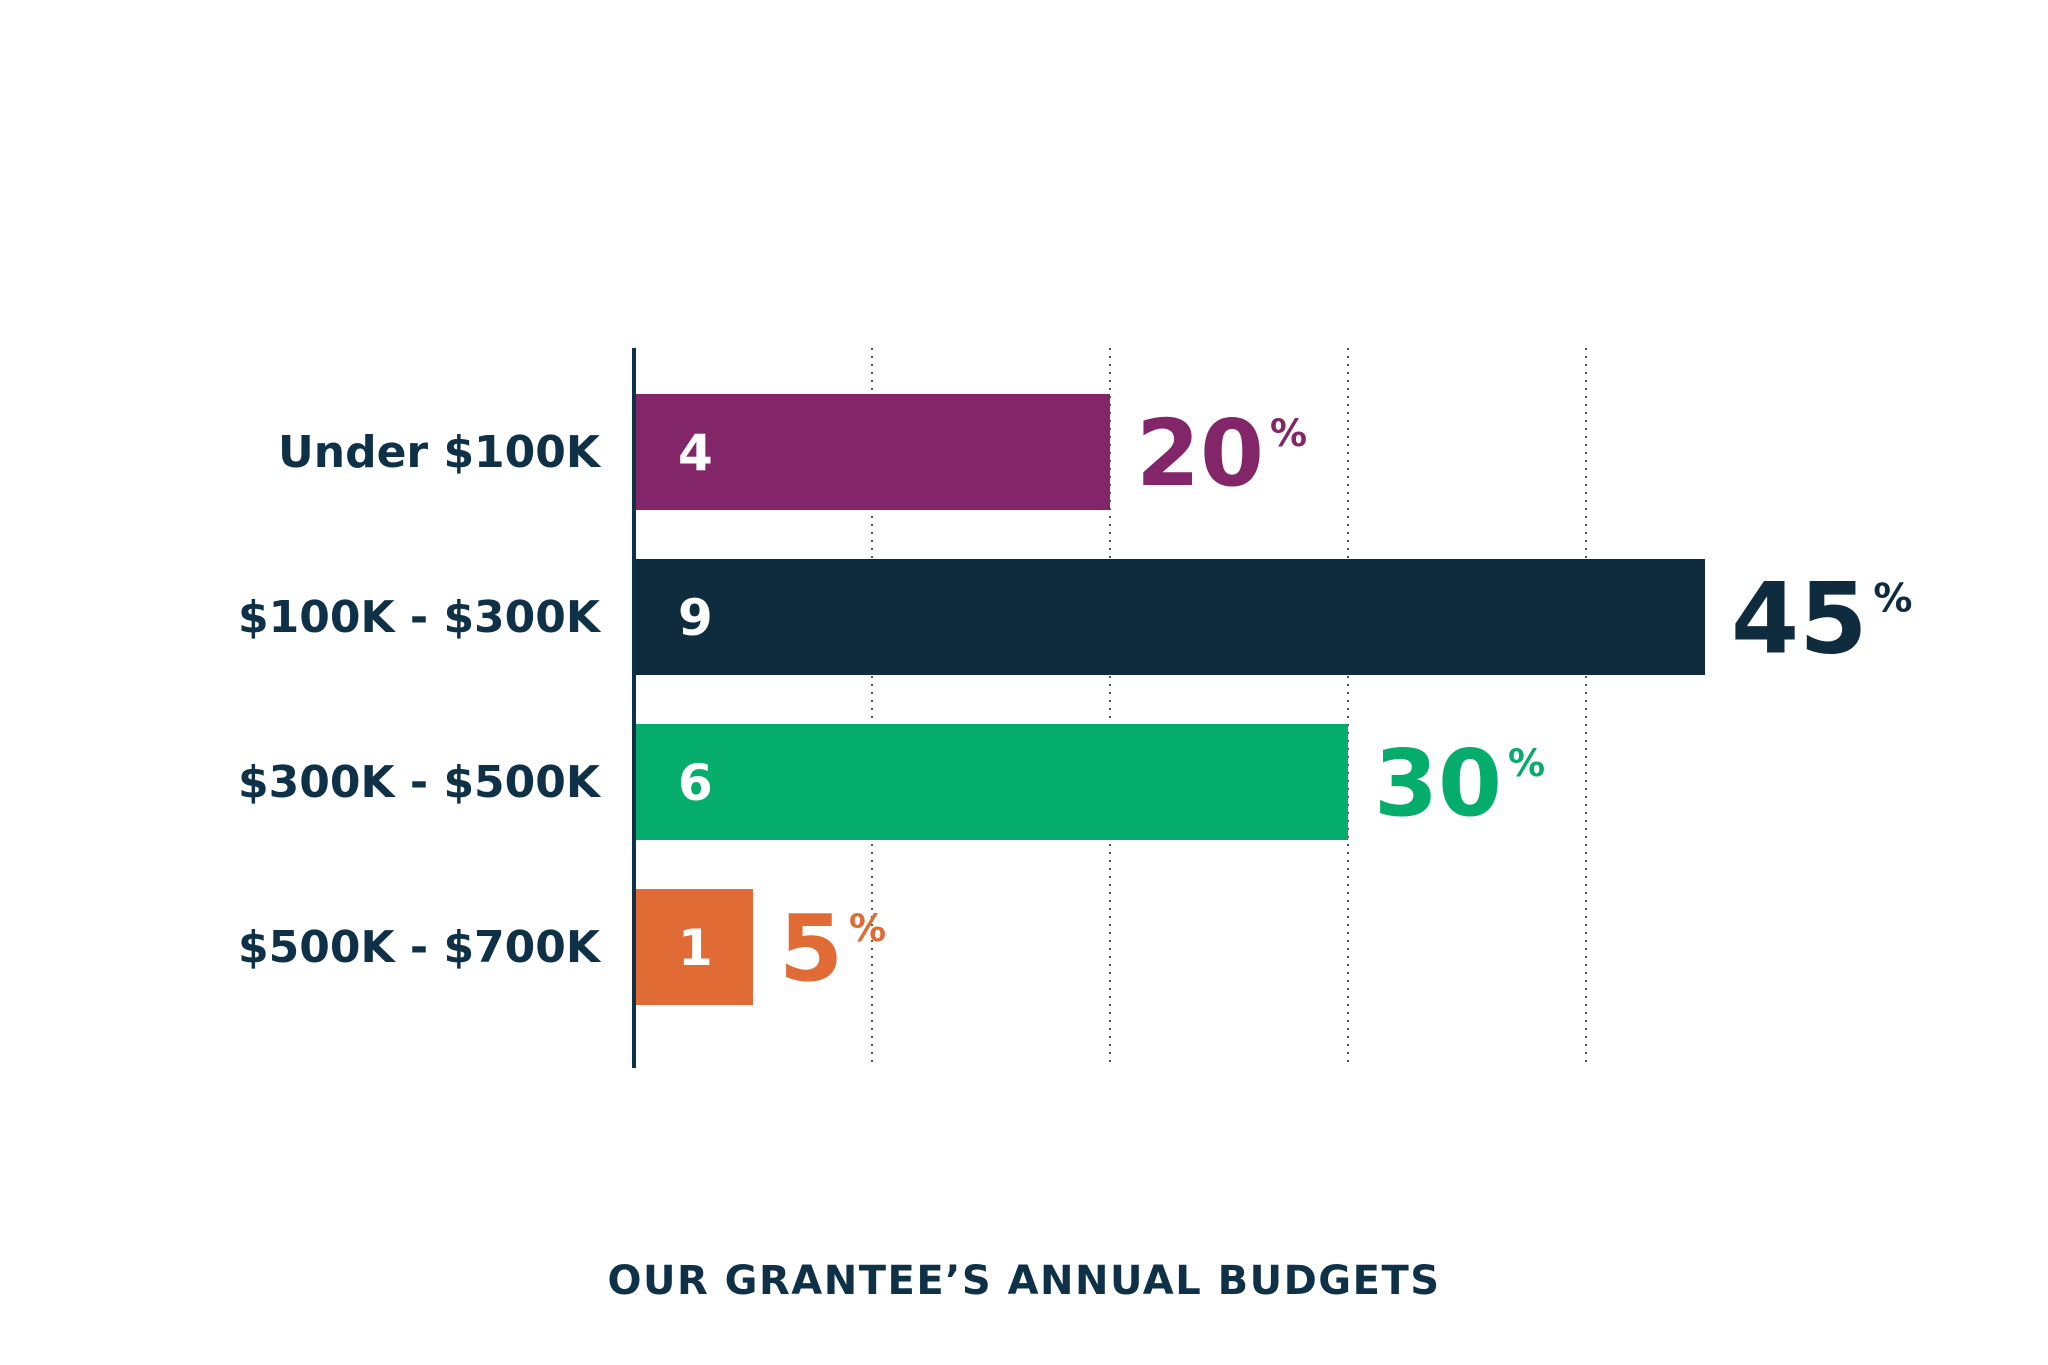 This screenshot has width=2048, height=1365. What do you see at coordinates (695, 783) in the screenshot?
I see `bar-value-label: 6` at bounding box center [695, 783].